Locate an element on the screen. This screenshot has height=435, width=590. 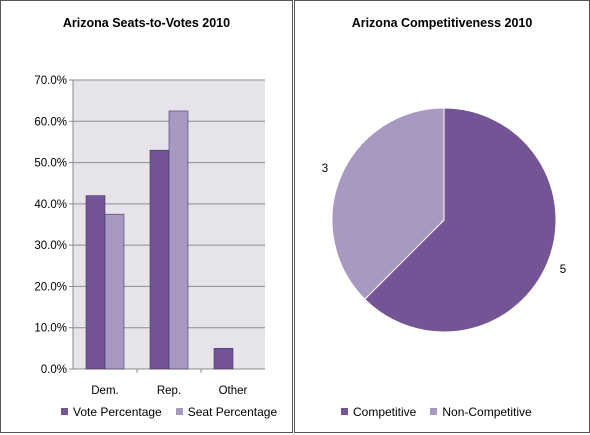
bar-vote-percentage-dem is located at coordinates (95, 282).